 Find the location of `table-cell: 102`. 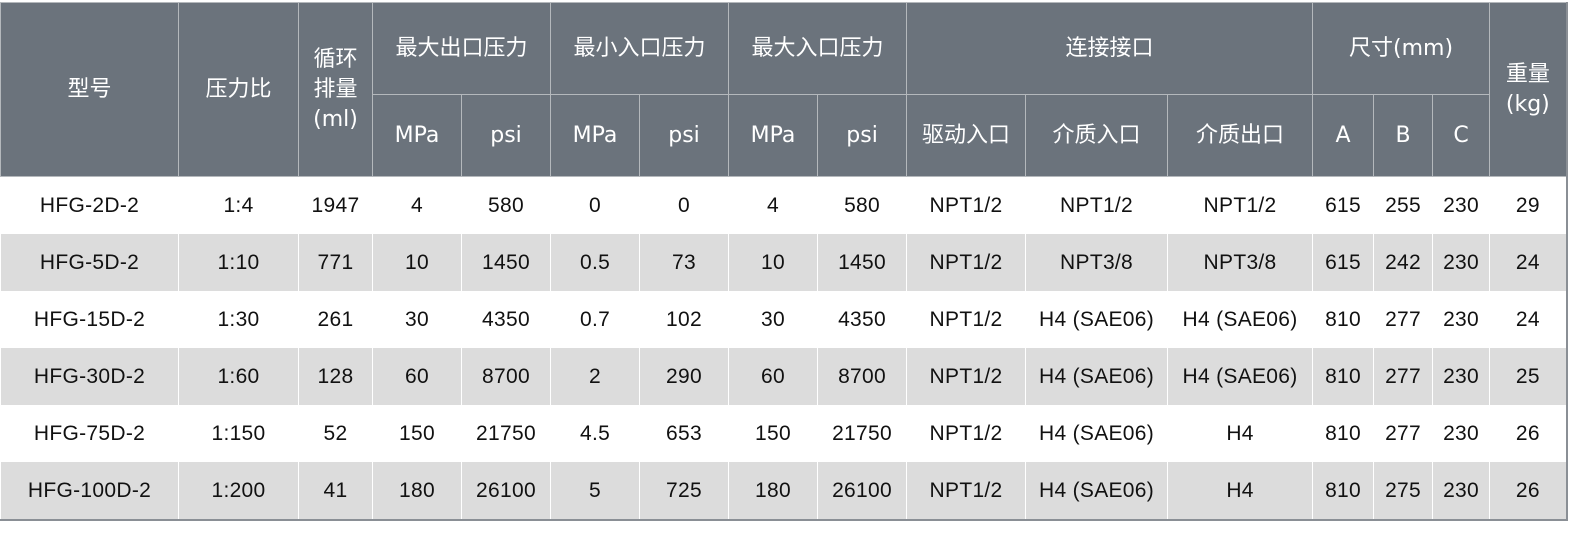

table-cell: 102 is located at coordinates (684, 319).